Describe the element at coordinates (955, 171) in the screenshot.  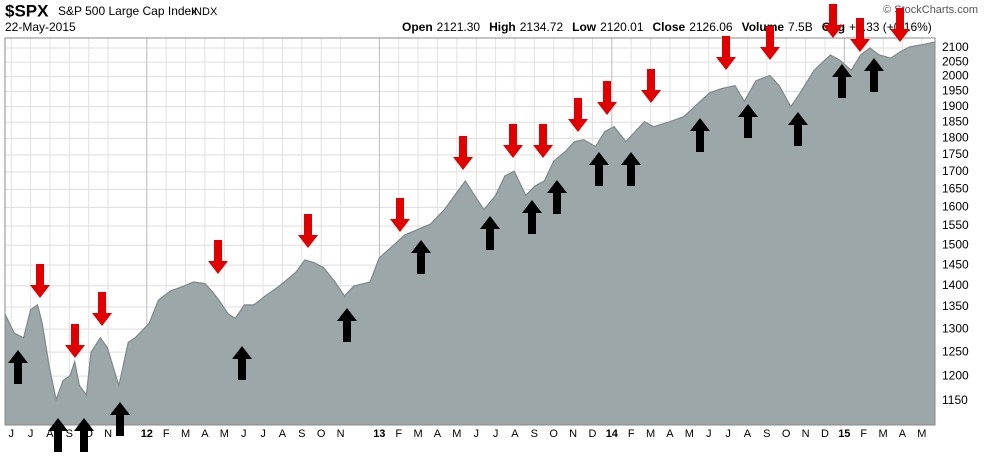
I see `y-tick-label: 1700` at that location.